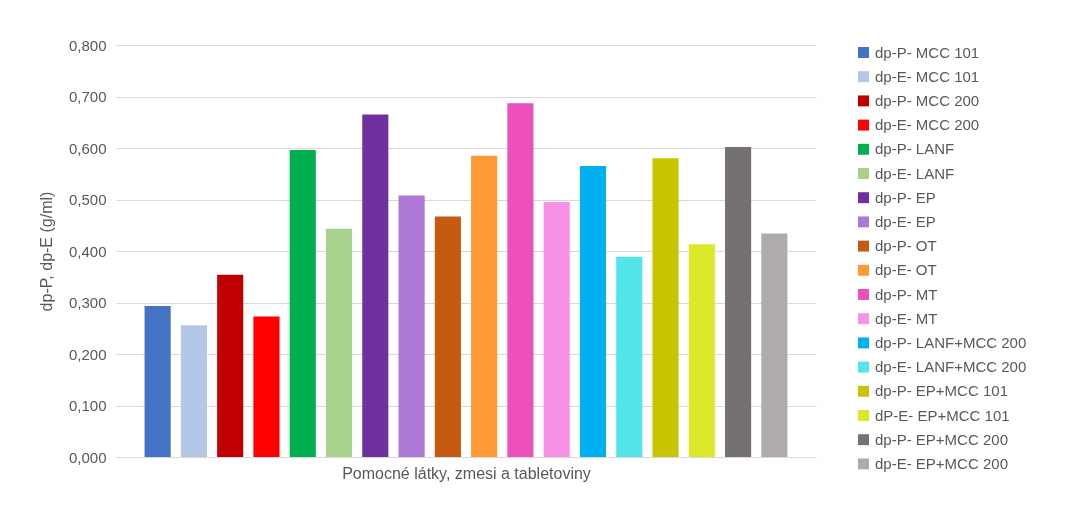 The height and width of the screenshot is (506, 1088). What do you see at coordinates (906, 270) in the screenshot?
I see `legend-label: dp-E- OT` at bounding box center [906, 270].